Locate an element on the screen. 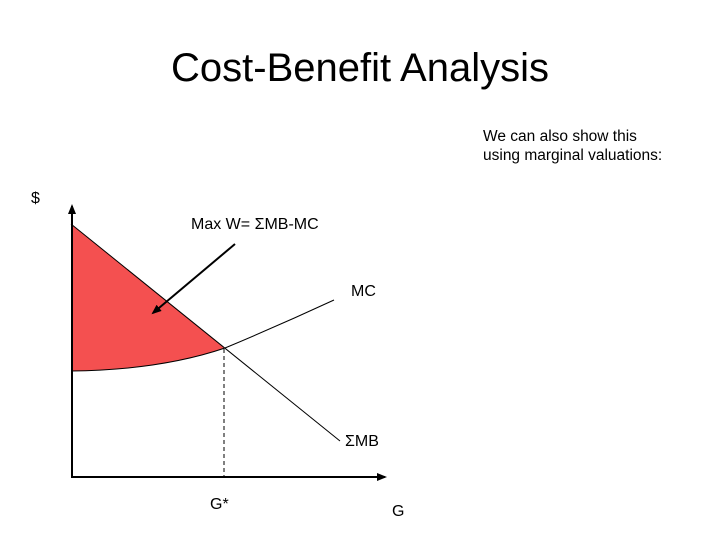  intro-note-line-1: We can also show this is located at coordinates (560, 136).